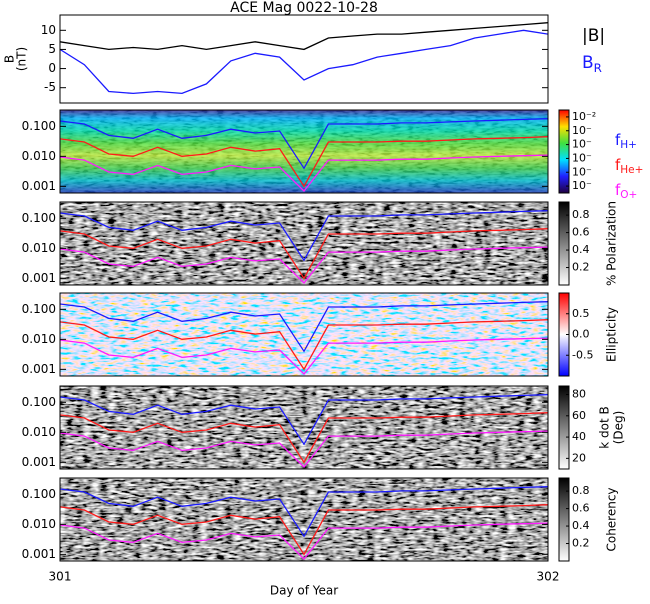 This screenshot has height=604, width=650. I want to click on y-tick-label: -5, so click(50, 87).